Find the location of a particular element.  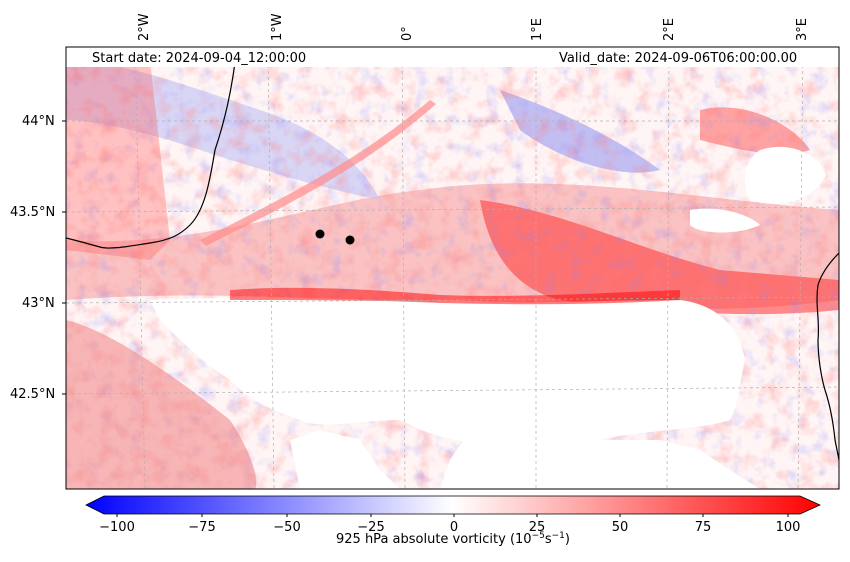

header-strip is located at coordinates (452, 57).